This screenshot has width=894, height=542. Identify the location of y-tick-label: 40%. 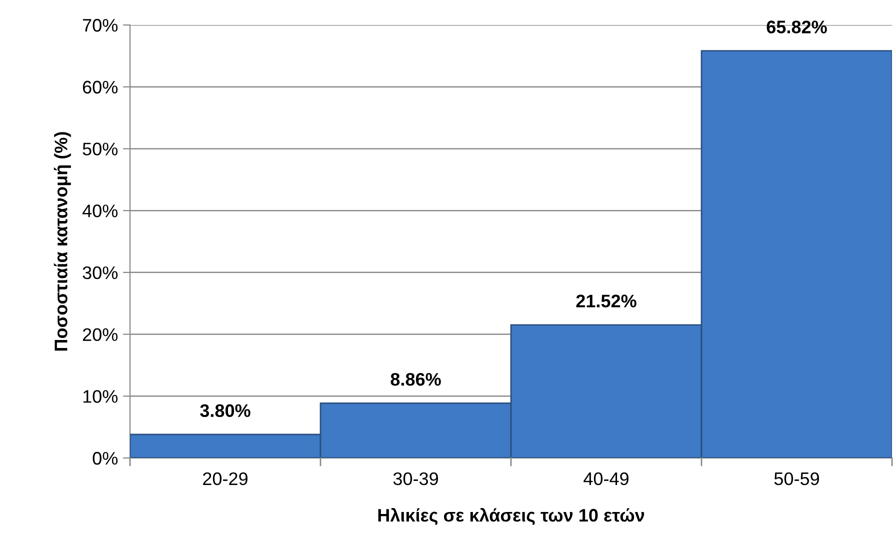
(100, 211).